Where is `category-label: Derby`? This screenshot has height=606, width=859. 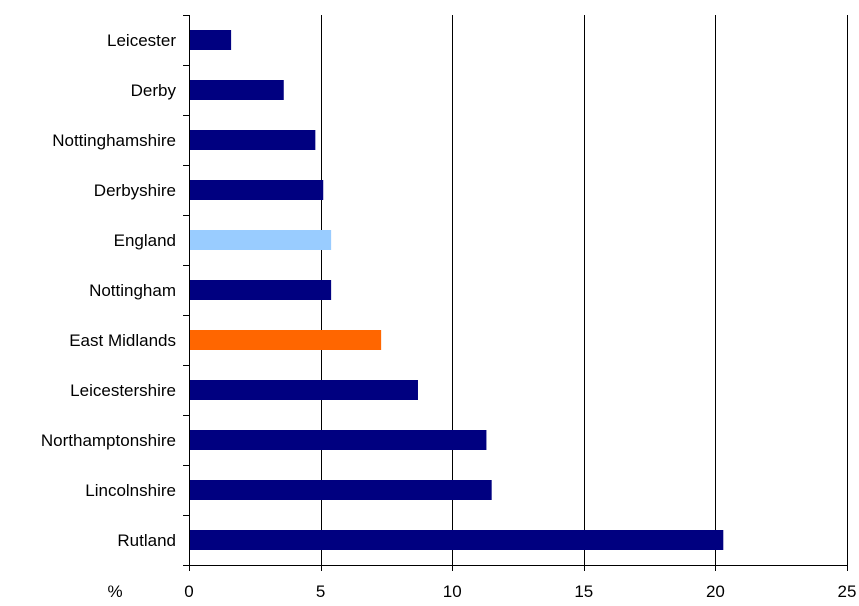
category-label: Derby is located at coordinates (154, 90).